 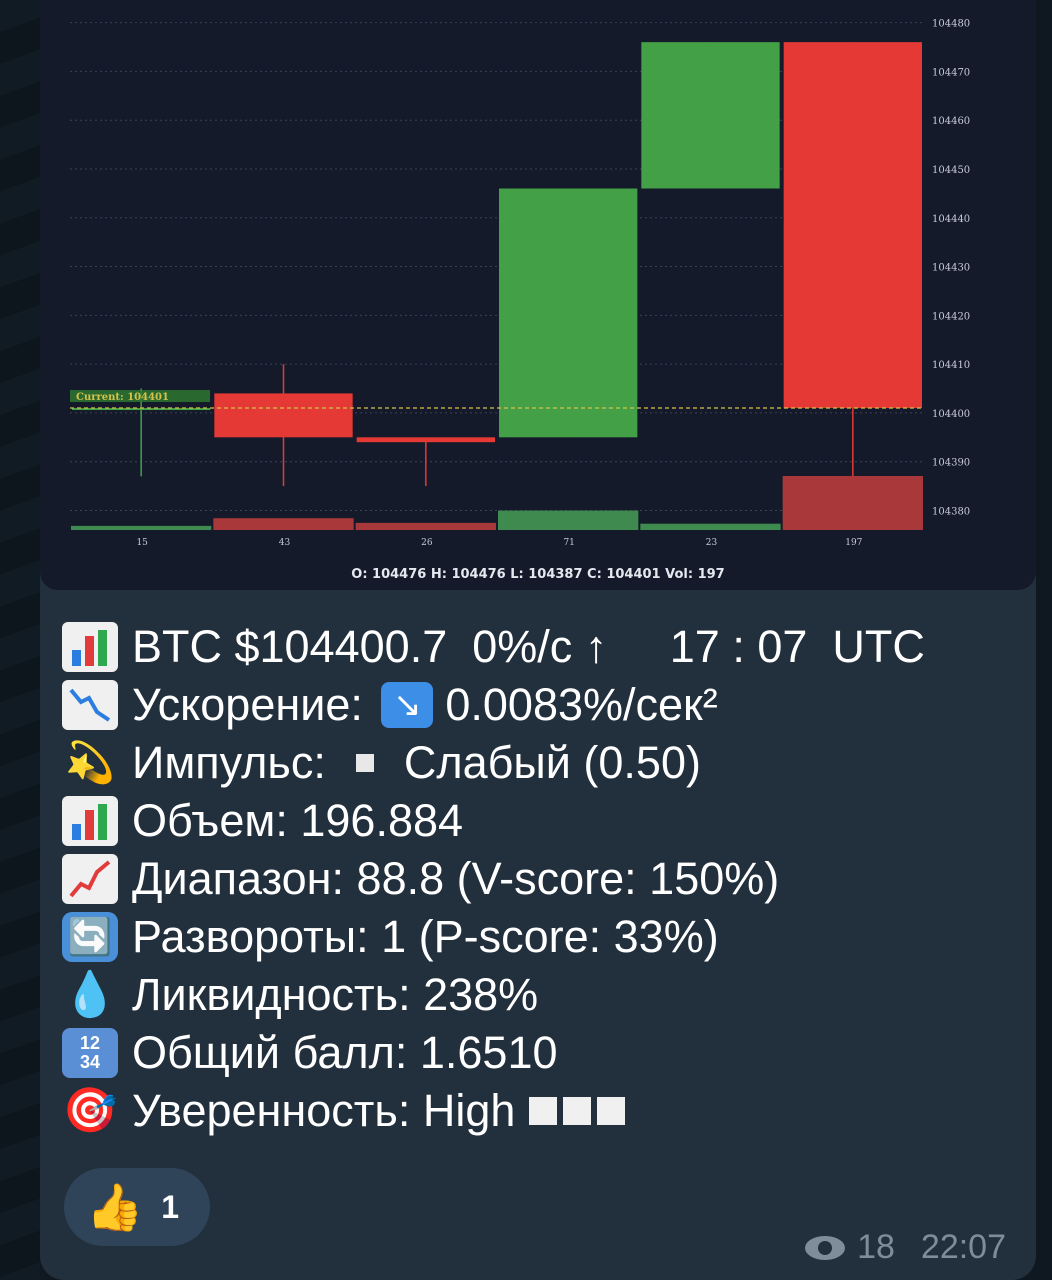 I want to click on impulse-line: 💫 Импульс: Слабый (0.50), so click(x=547, y=763).